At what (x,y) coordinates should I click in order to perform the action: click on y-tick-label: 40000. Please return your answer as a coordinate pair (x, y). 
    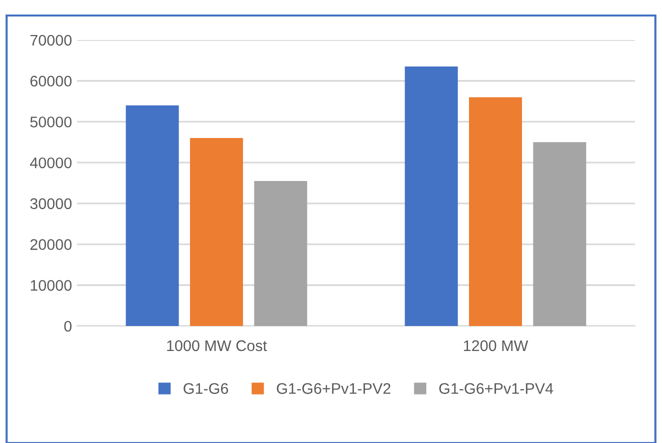
    Looking at the image, I should click on (51, 162).